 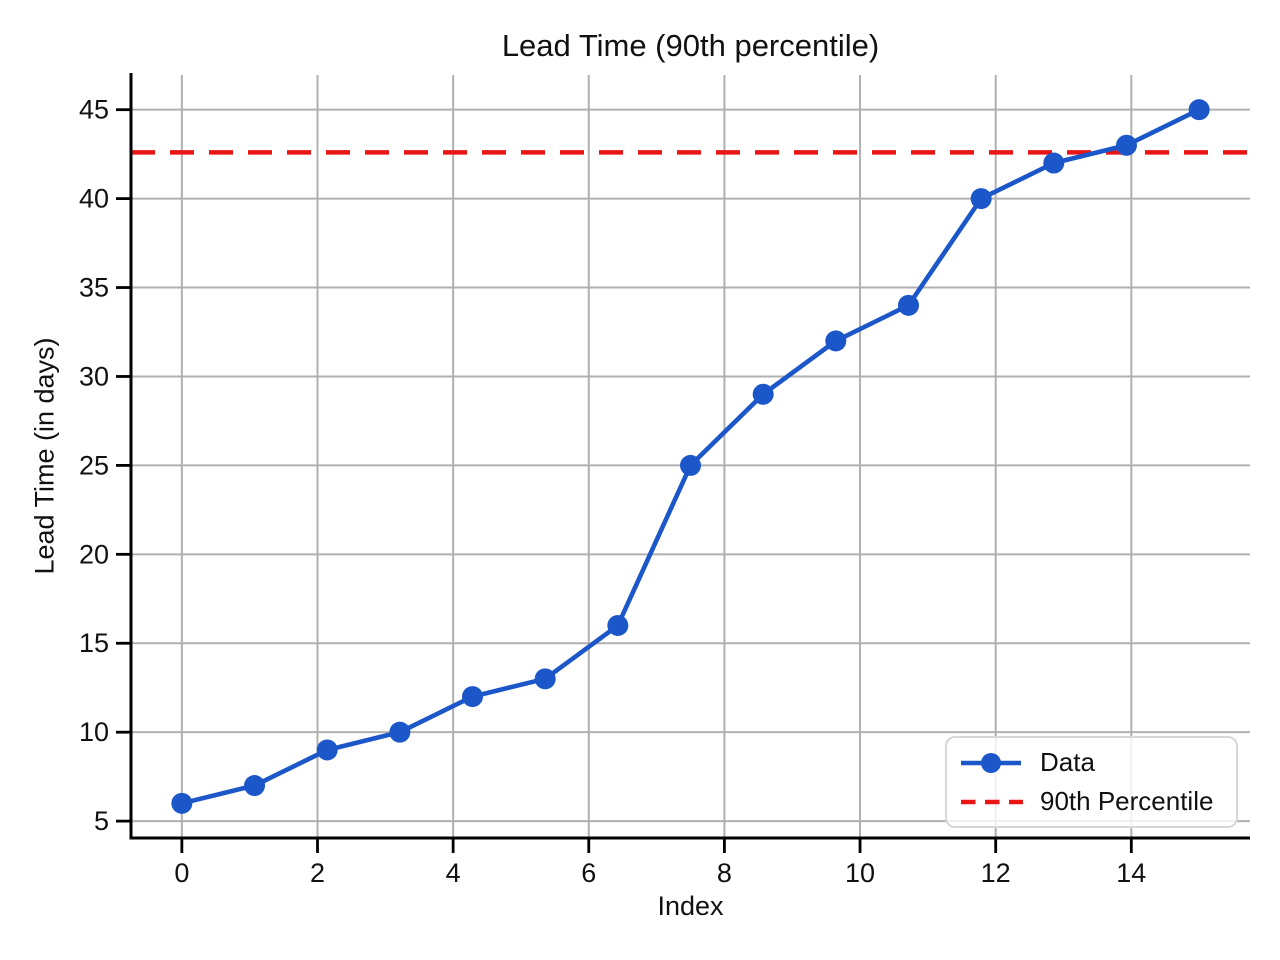 I want to click on legend-entry-percentile: 90th Percentile, so click(x=1091, y=801).